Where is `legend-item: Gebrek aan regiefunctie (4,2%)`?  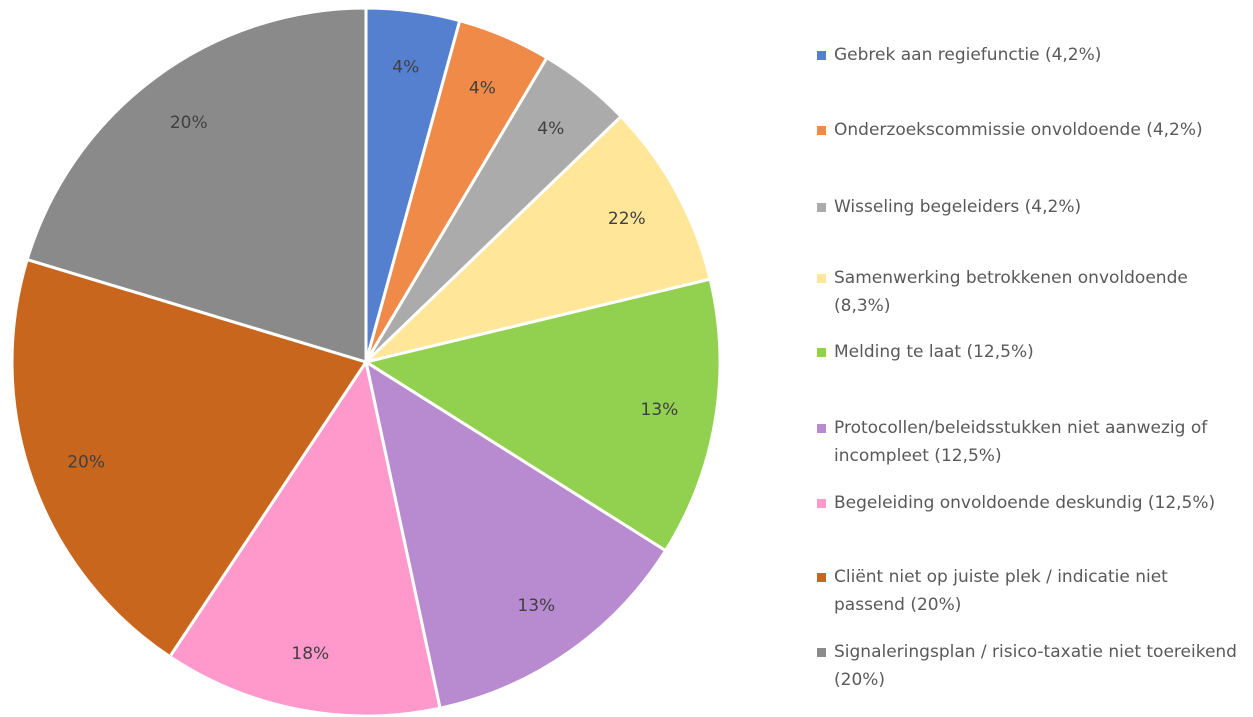
legend-item: Gebrek aan regiefunctie (4,2%) is located at coordinates (1024, 55).